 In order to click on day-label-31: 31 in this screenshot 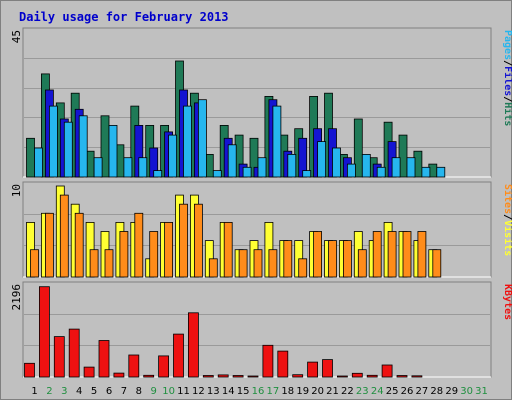, I will do `click(481, 391)`.